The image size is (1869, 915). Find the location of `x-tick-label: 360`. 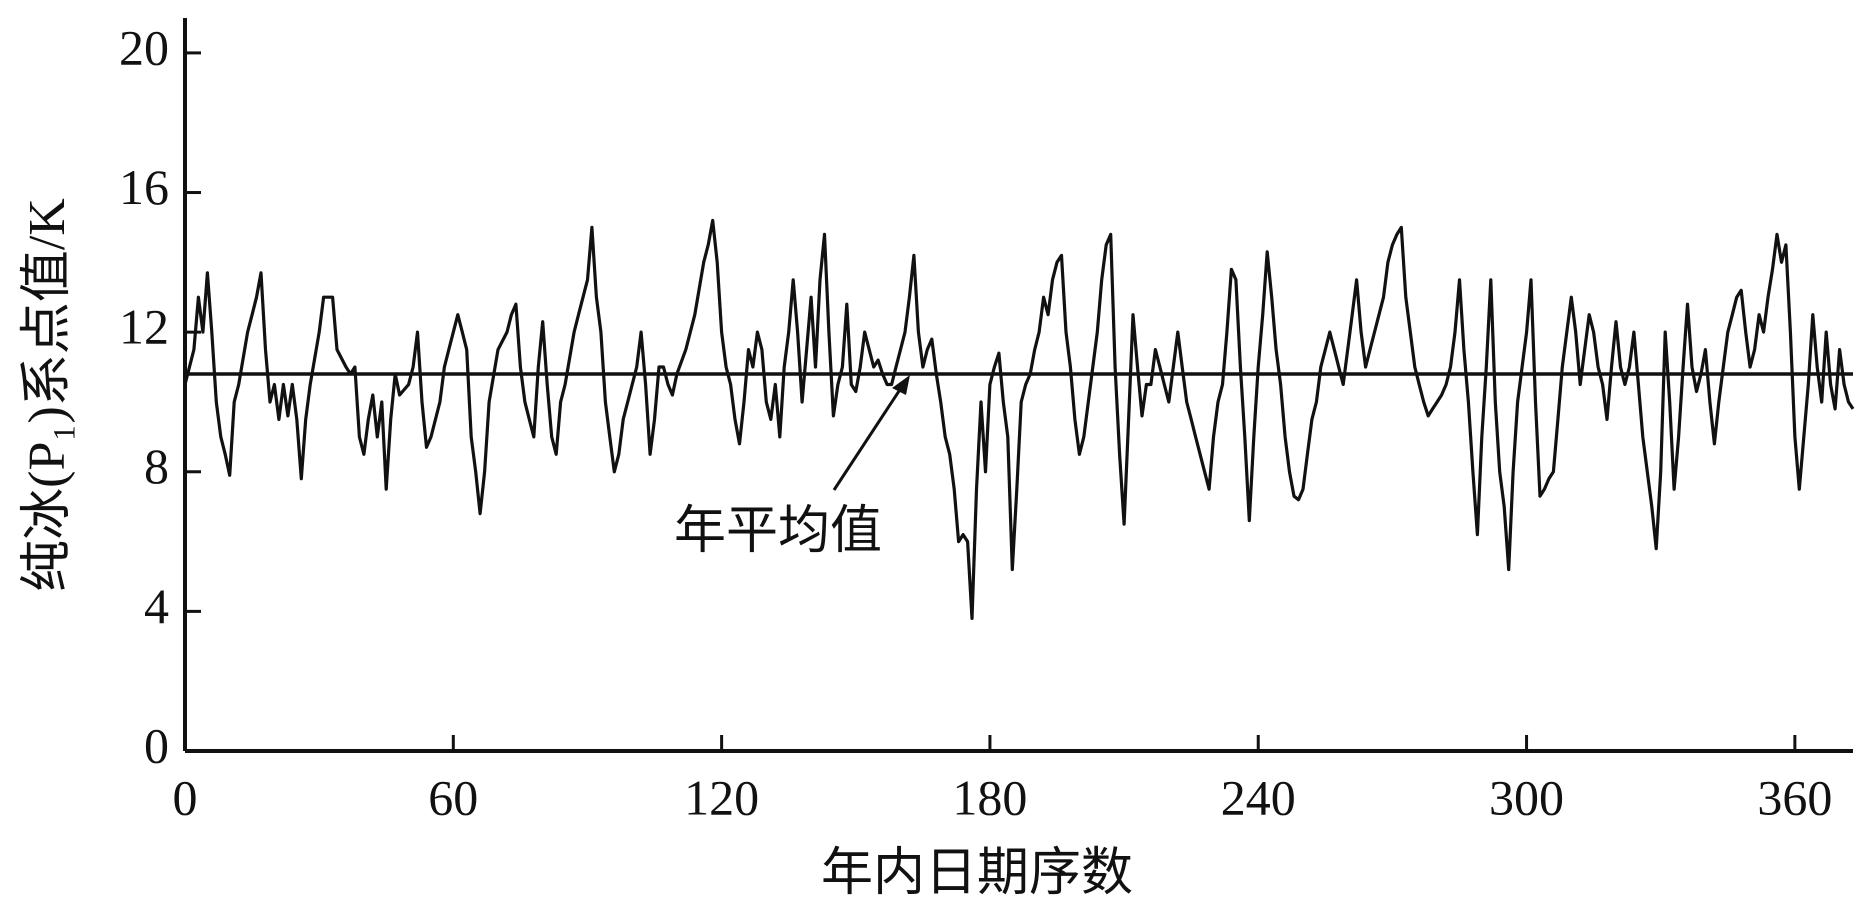

x-tick-label: 360 is located at coordinates (1794, 797).